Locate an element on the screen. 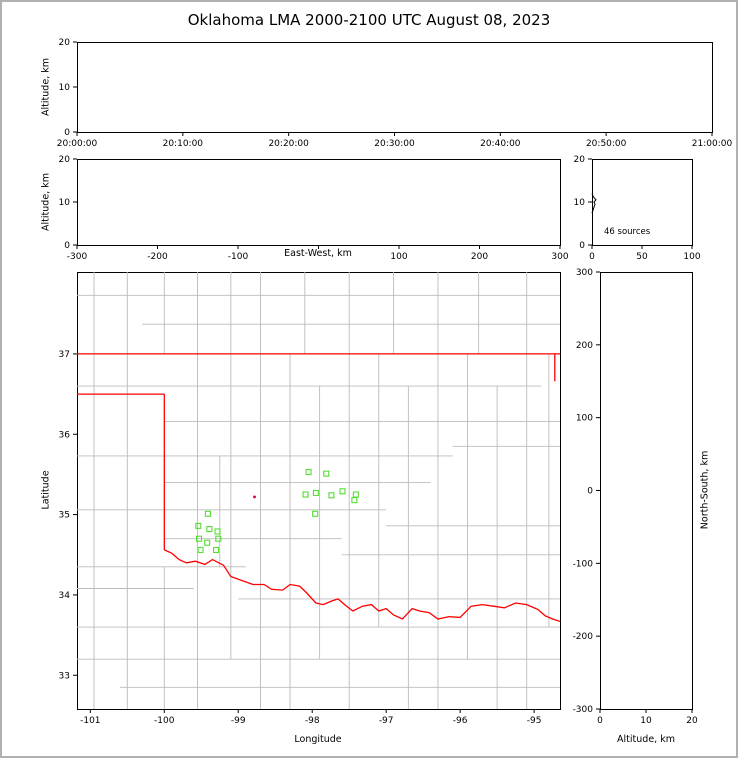 The width and height of the screenshot is (738, 758). ew-height-xlabel: East-West, km is located at coordinates (318, 253).